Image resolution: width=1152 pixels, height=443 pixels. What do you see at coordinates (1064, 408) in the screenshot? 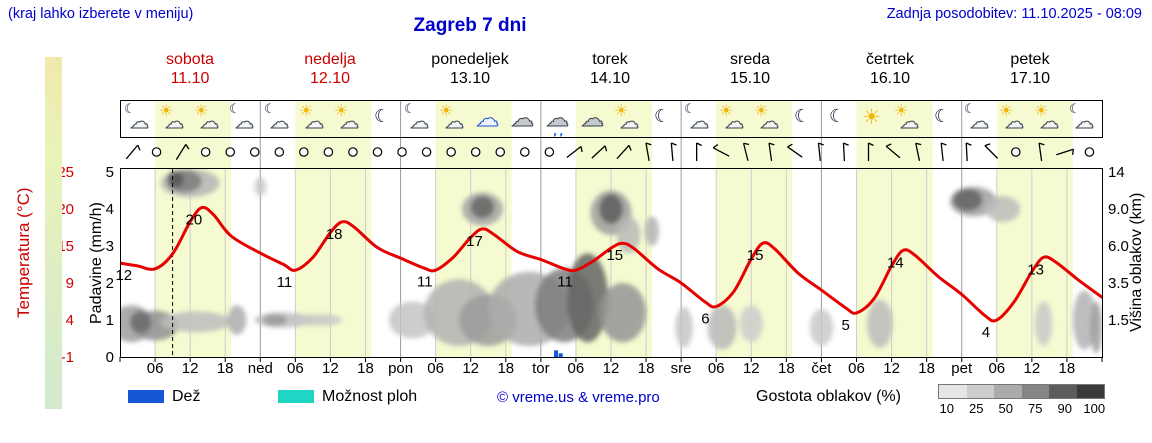
I see `density-tick-label: 90` at bounding box center [1064, 408].